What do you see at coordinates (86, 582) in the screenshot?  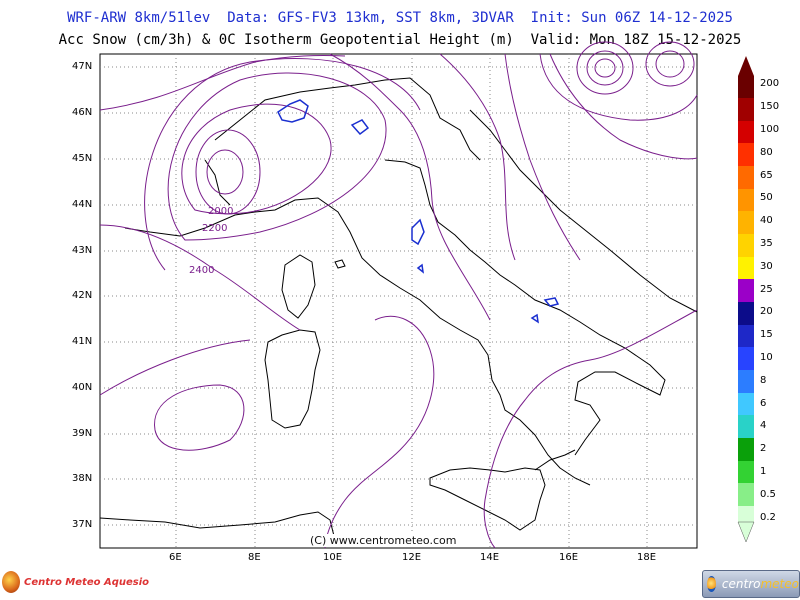 I see `logo-left-text: Centro Meteo Aquesio` at bounding box center [86, 582].